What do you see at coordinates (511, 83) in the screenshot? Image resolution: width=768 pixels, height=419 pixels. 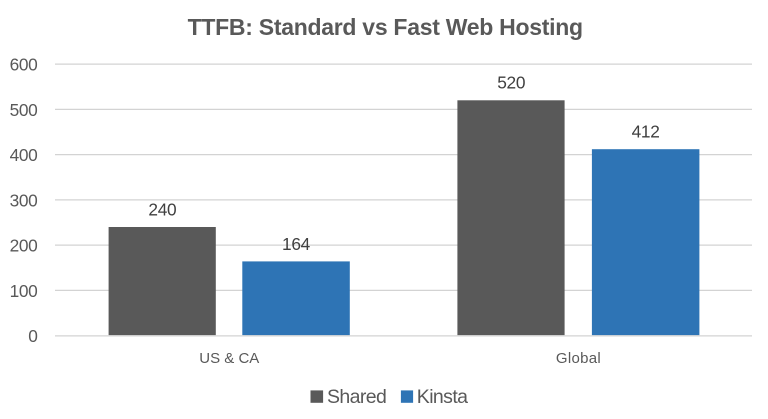 I see `svg-text: 520` at bounding box center [511, 83].